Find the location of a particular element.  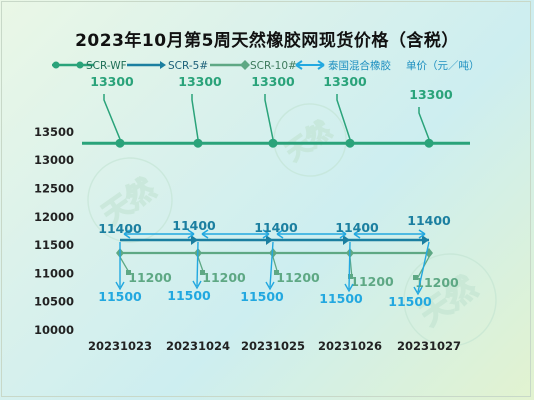

y-tick-label: 12500 is located at coordinates (54, 189).